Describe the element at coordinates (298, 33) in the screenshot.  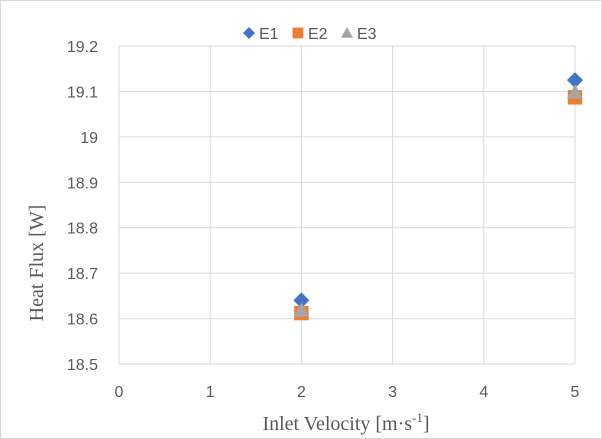
I see `legend-marker-e2` at that location.